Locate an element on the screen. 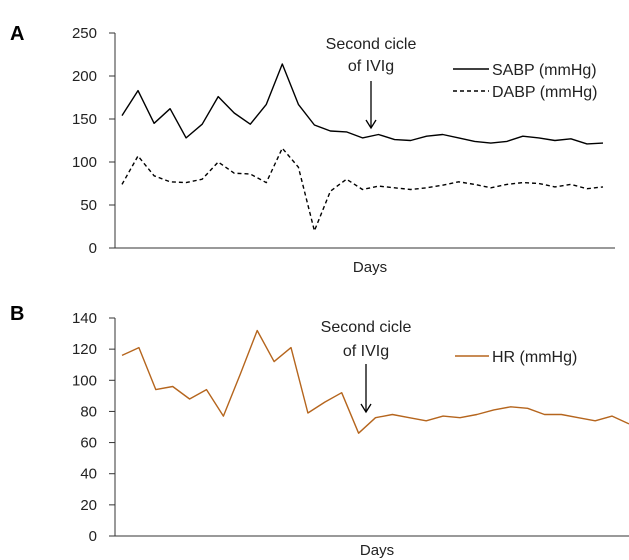 This screenshot has width=629, height=560. y-tick-label: 120 is located at coordinates (84, 349).